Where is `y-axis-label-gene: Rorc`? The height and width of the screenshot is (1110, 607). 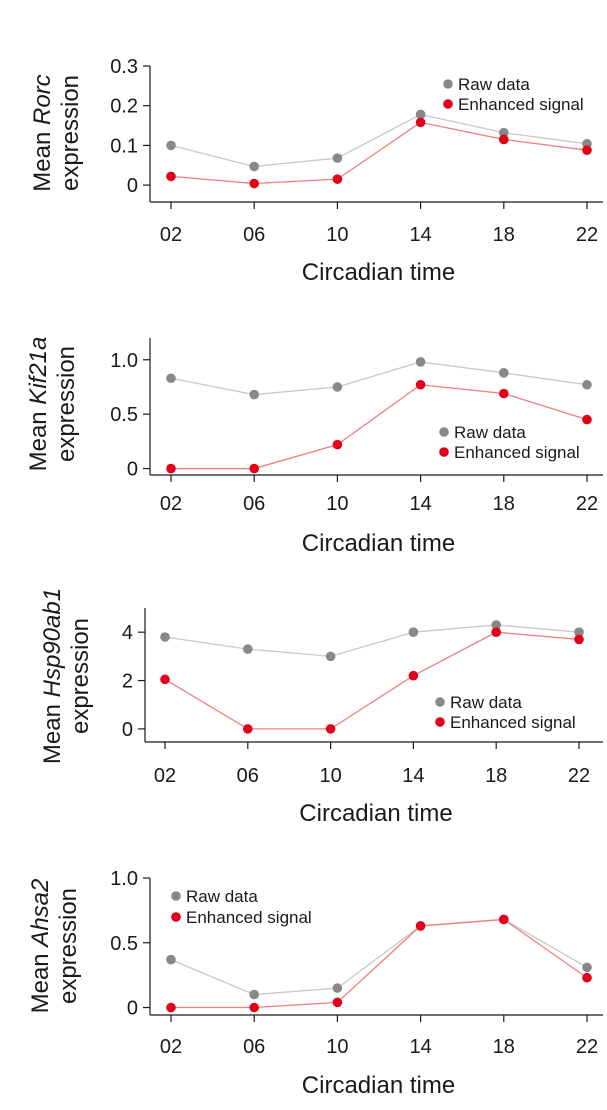 y-axis-label-gene: Rorc is located at coordinates (42, 99).